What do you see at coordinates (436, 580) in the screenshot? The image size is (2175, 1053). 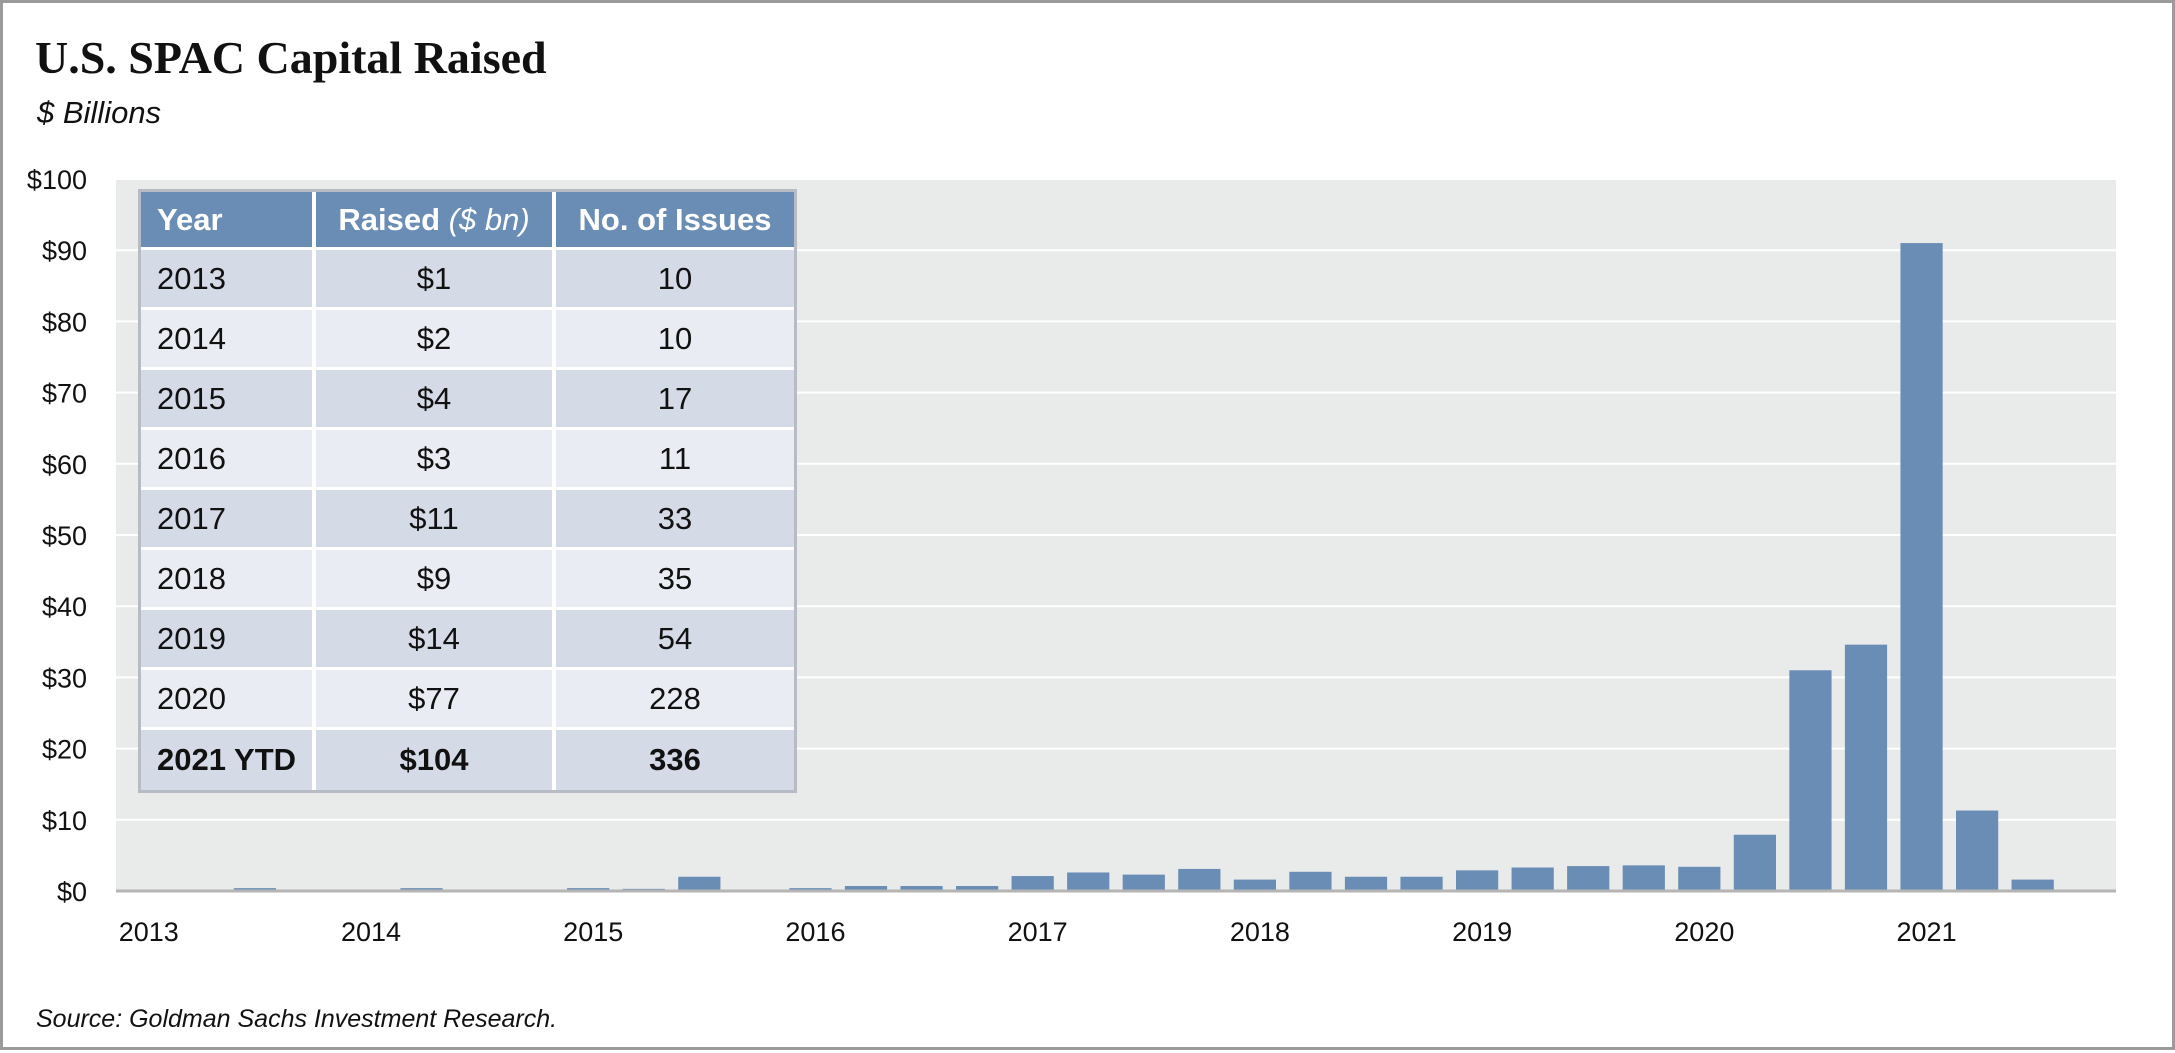 I see `cell-raised: $9` at bounding box center [436, 580].